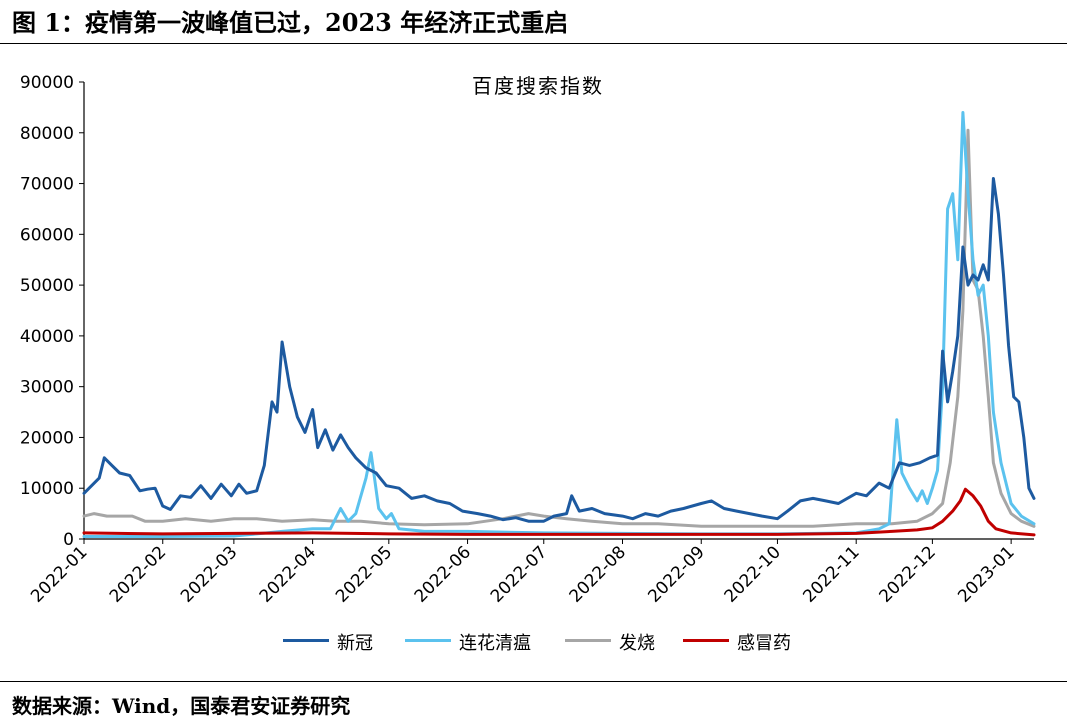 The image size is (1080, 724). I want to click on x-tick-label: 2022-09, so click(676, 574).